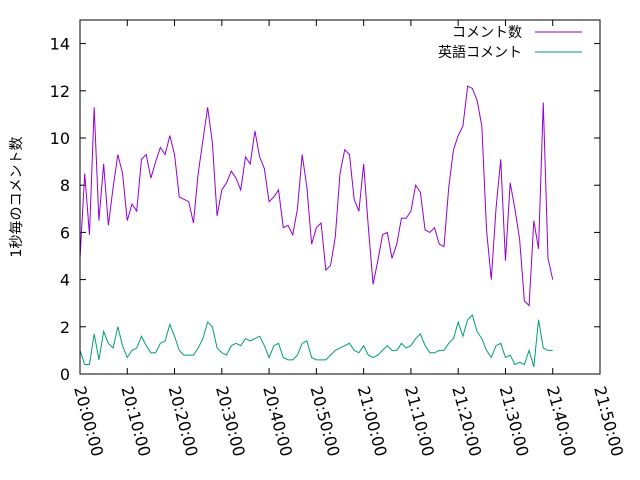 This screenshot has height=480, width=640. I want to click on legend-label: コメント数, so click(487, 33).